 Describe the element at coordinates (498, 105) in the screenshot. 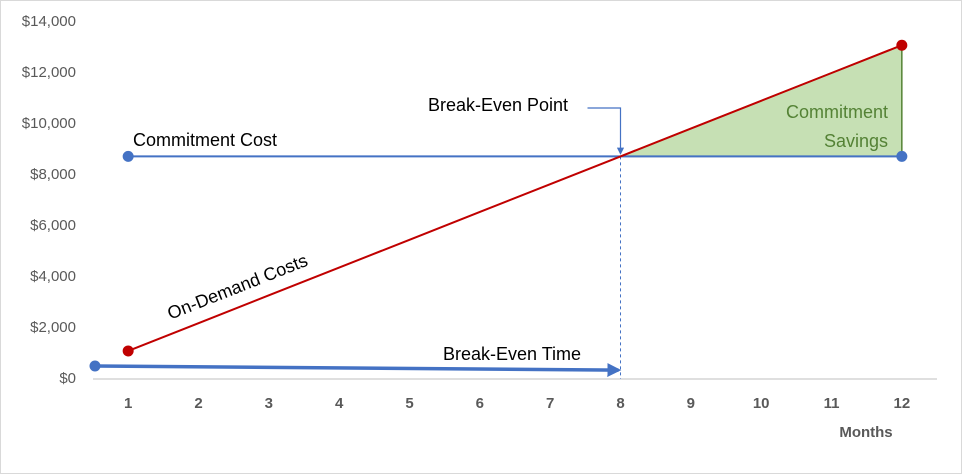

I see `break-even-point-label: Break-Even Point` at that location.